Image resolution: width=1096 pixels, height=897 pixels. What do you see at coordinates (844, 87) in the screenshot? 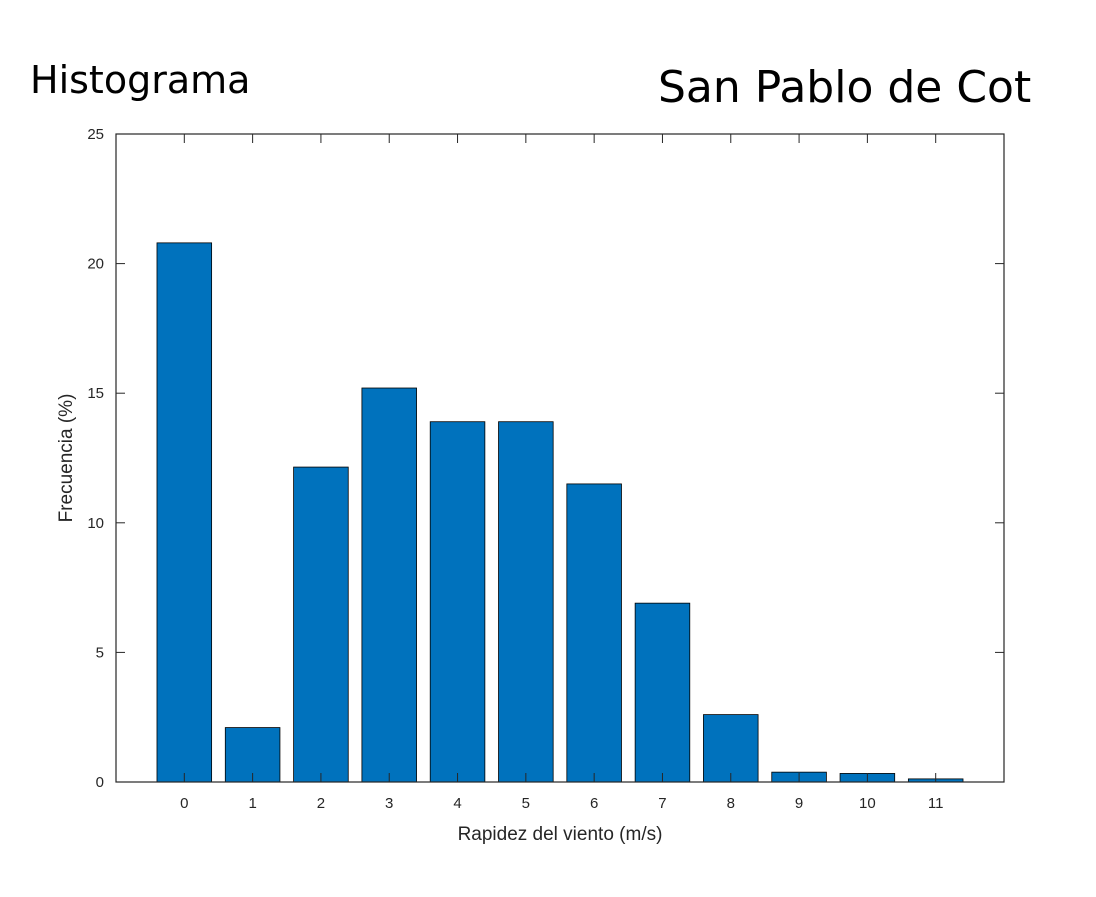
I see `right-title: San Pablo de Cot` at bounding box center [844, 87].